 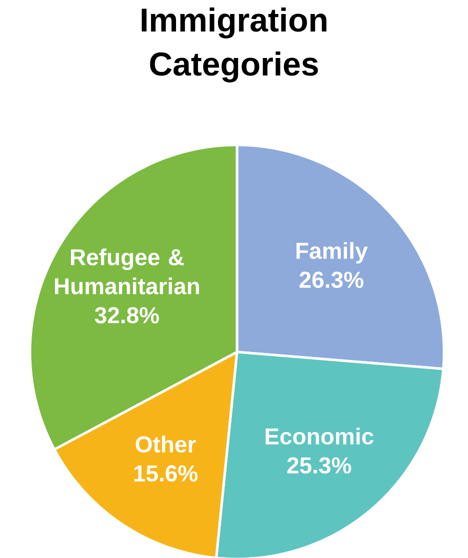 What do you see at coordinates (166, 444) in the screenshot?
I see `slice-label: Other` at bounding box center [166, 444].